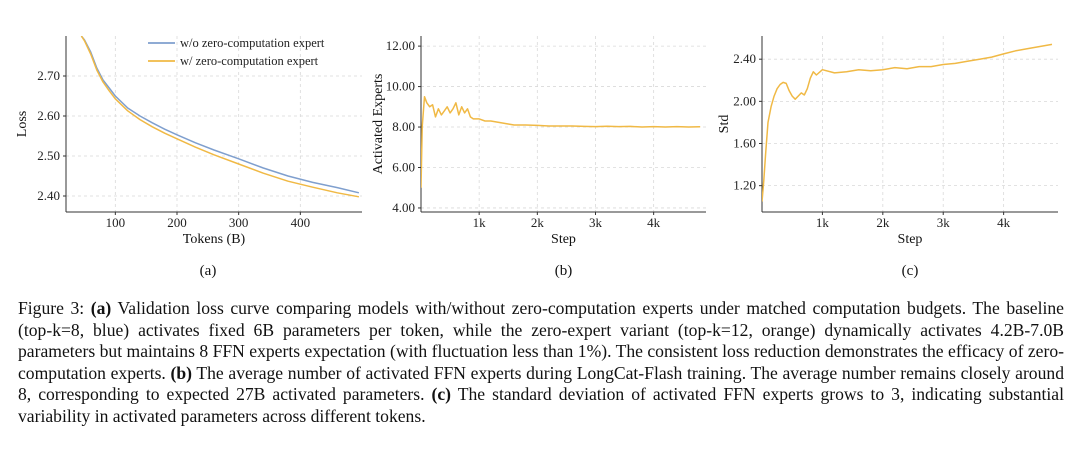 The width and height of the screenshot is (1080, 472). I want to click on y-tick-label: 10.00, so click(400, 86).